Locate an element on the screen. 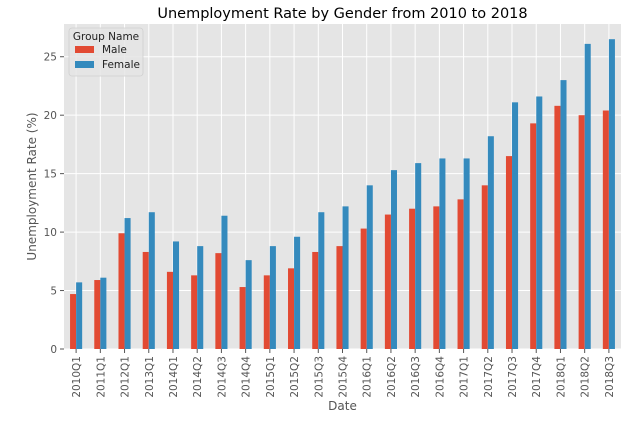 This screenshot has width=628, height=423. bar-female-2012Q1 is located at coordinates (127, 283).